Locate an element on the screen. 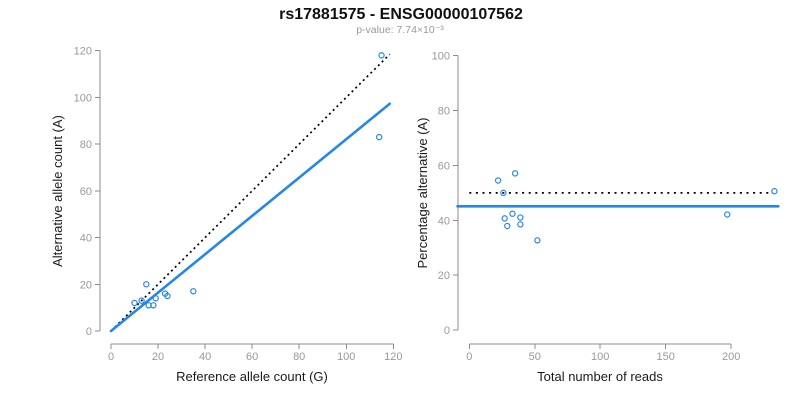 The height and width of the screenshot is (400, 800). x-tick-label: 80 is located at coordinates (299, 357).